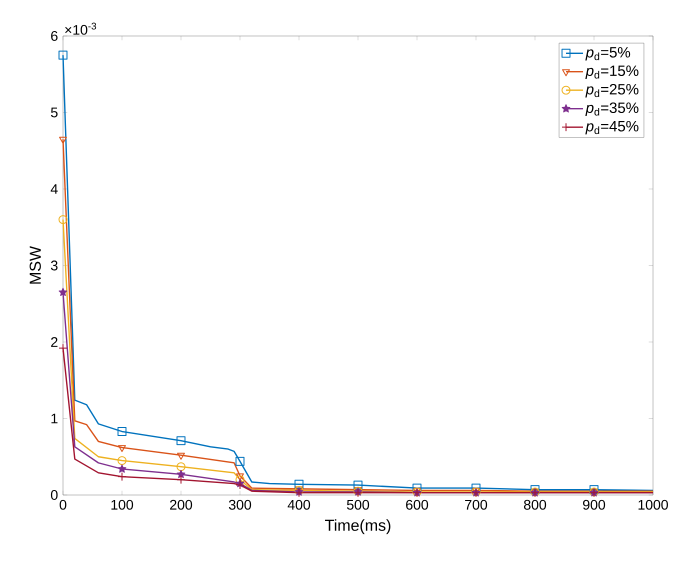  What do you see at coordinates (181, 505) in the screenshot?
I see `x-tick-label: 200` at bounding box center [181, 505].